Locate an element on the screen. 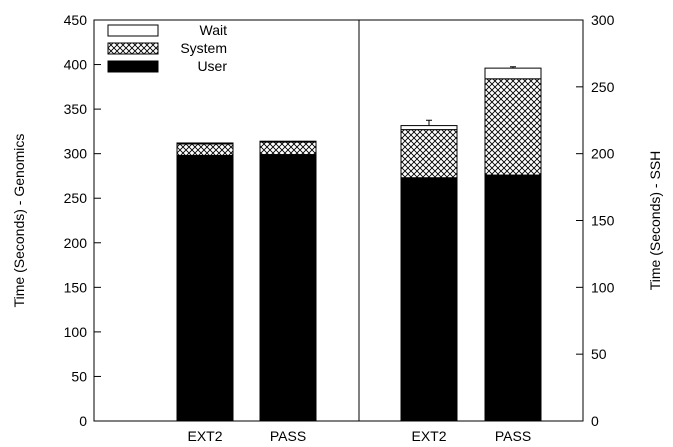 The image size is (673, 447). right-y-tick-label: 50 is located at coordinates (599, 354).